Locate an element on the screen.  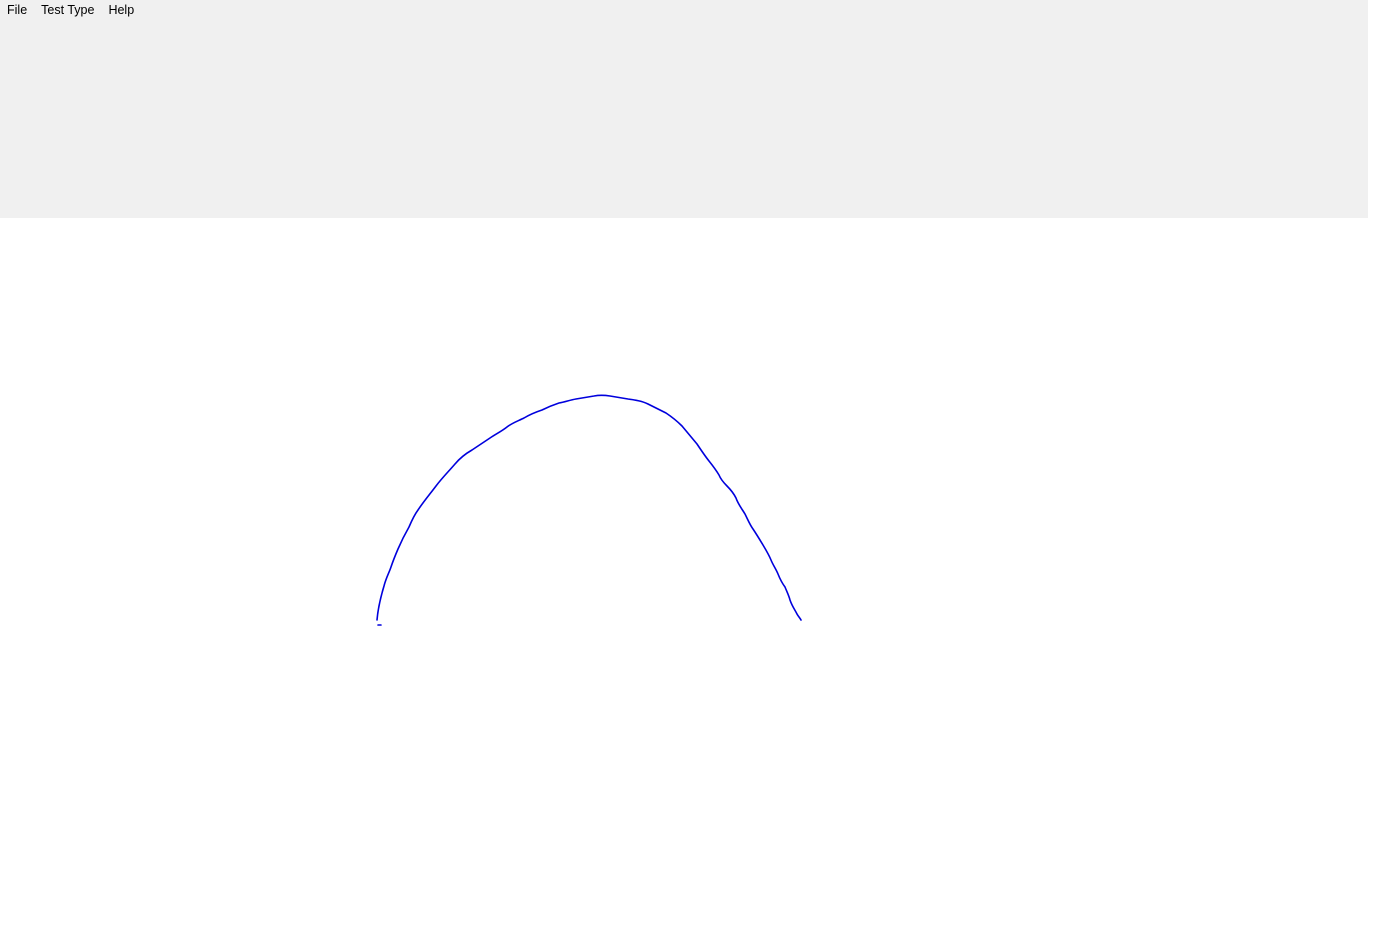
menu-test-type: Test Type is located at coordinates (68, 10).